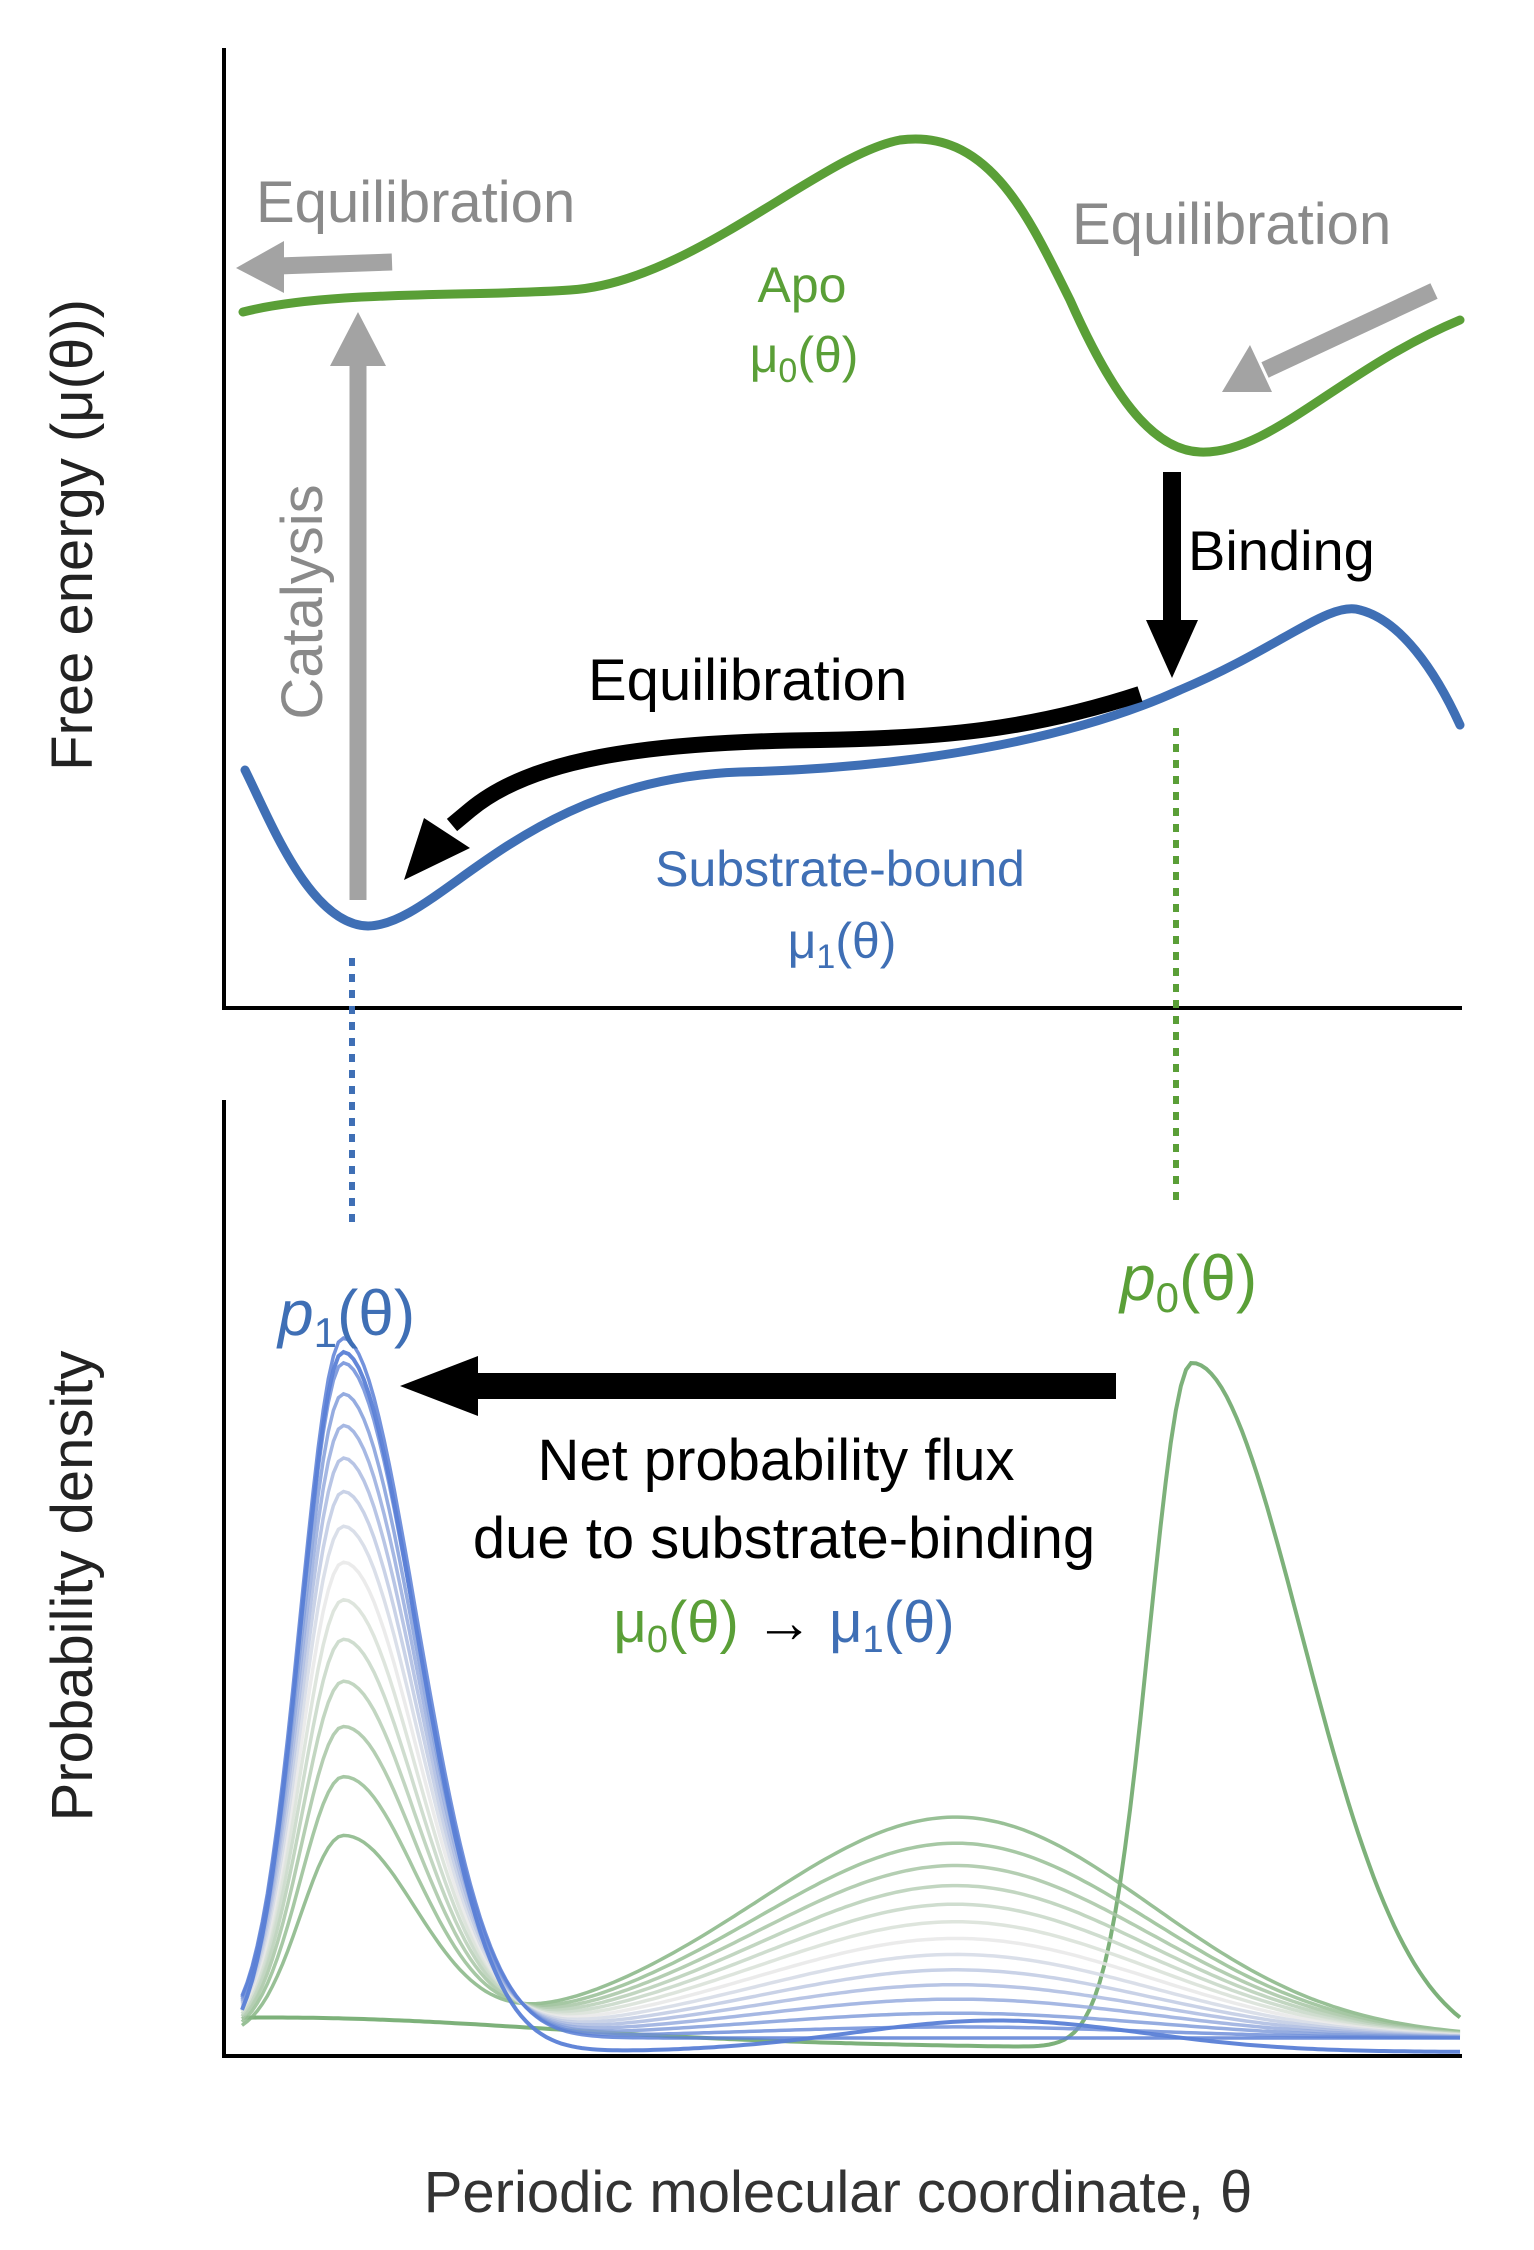  What do you see at coordinates (314, 267) in the screenshot?
I see `equilibration-left-arrow` at bounding box center [314, 267].